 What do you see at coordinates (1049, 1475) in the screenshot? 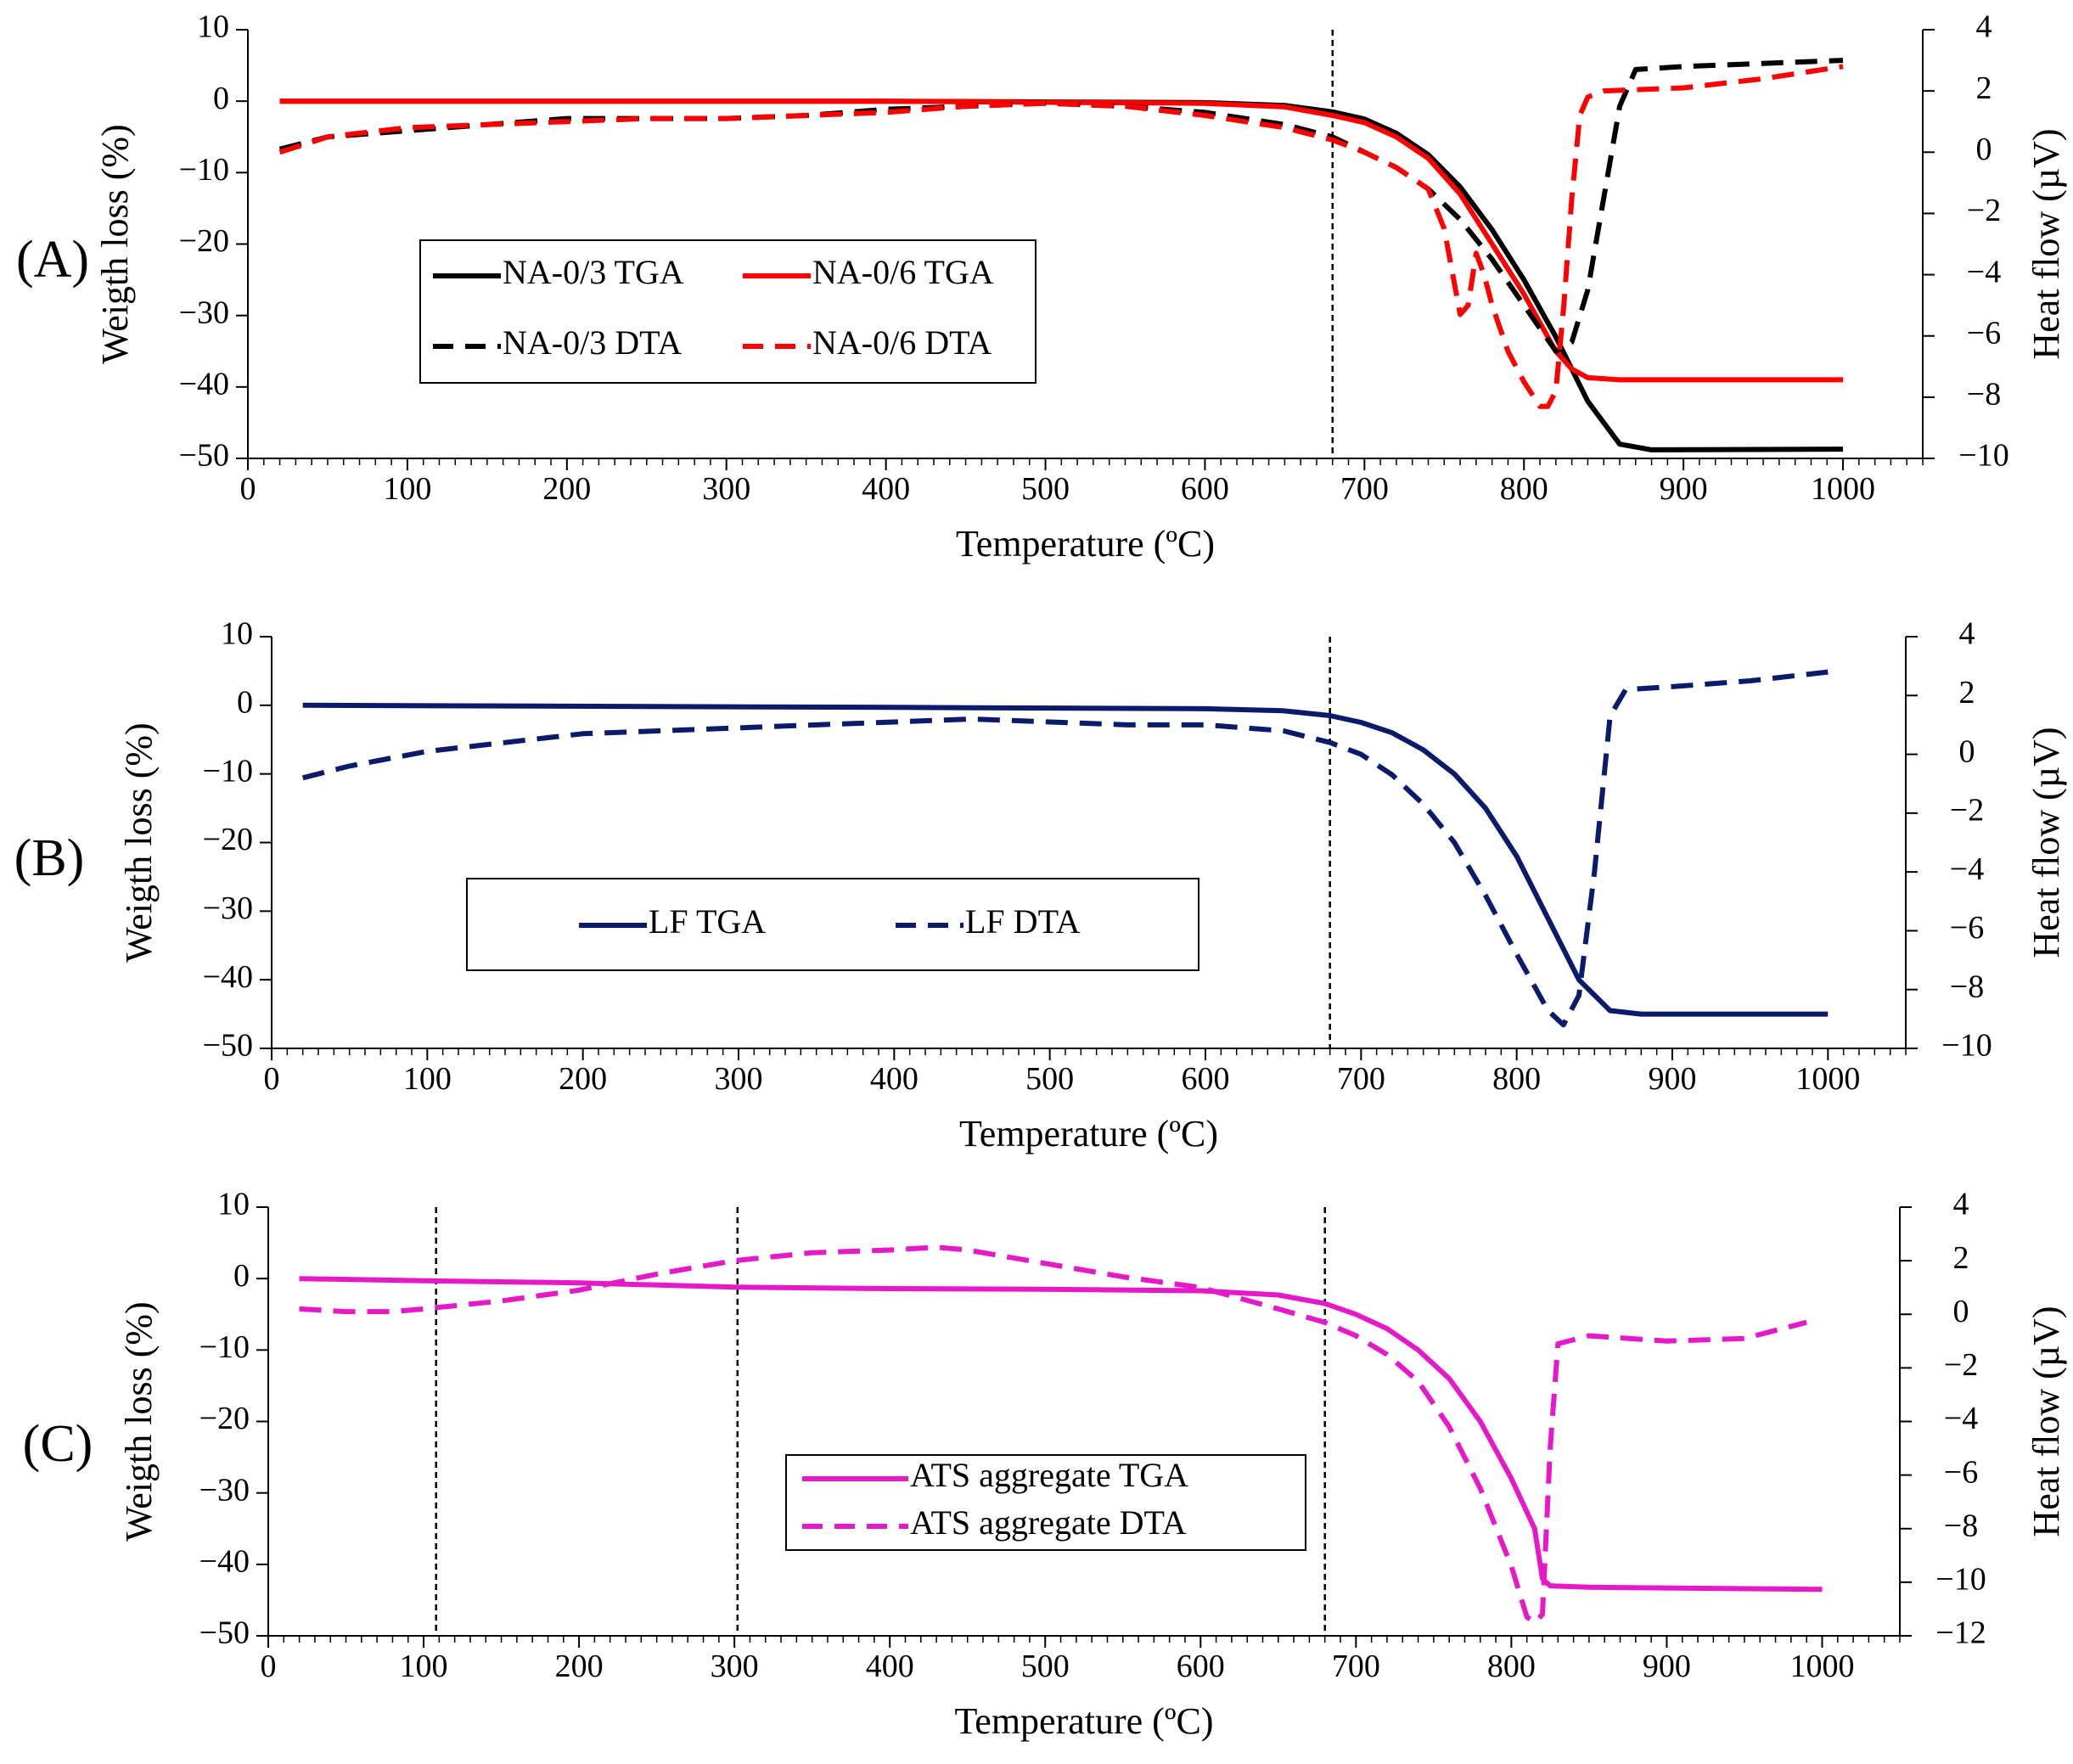
I see `legend-label: ATS aggregate TGA` at bounding box center [1049, 1475].